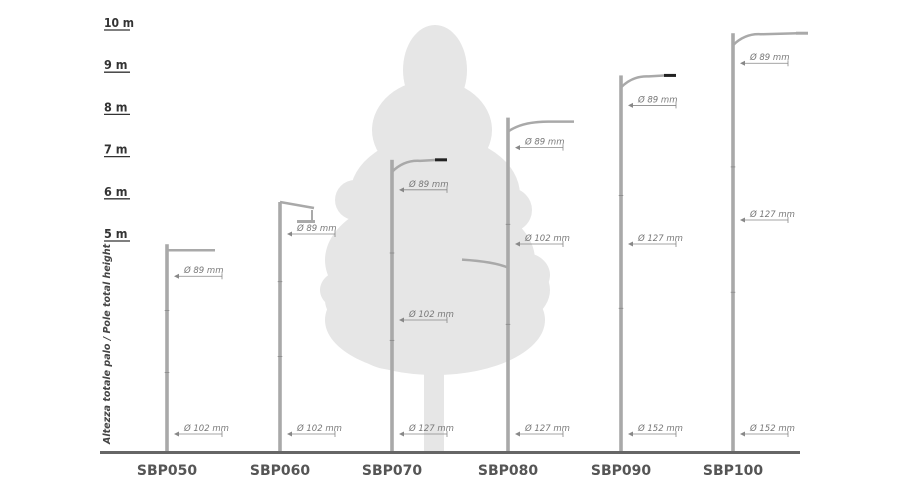  Describe the element at coordinates (167, 471) in the screenshot. I see `pole-name-label: SBP050` at that location.